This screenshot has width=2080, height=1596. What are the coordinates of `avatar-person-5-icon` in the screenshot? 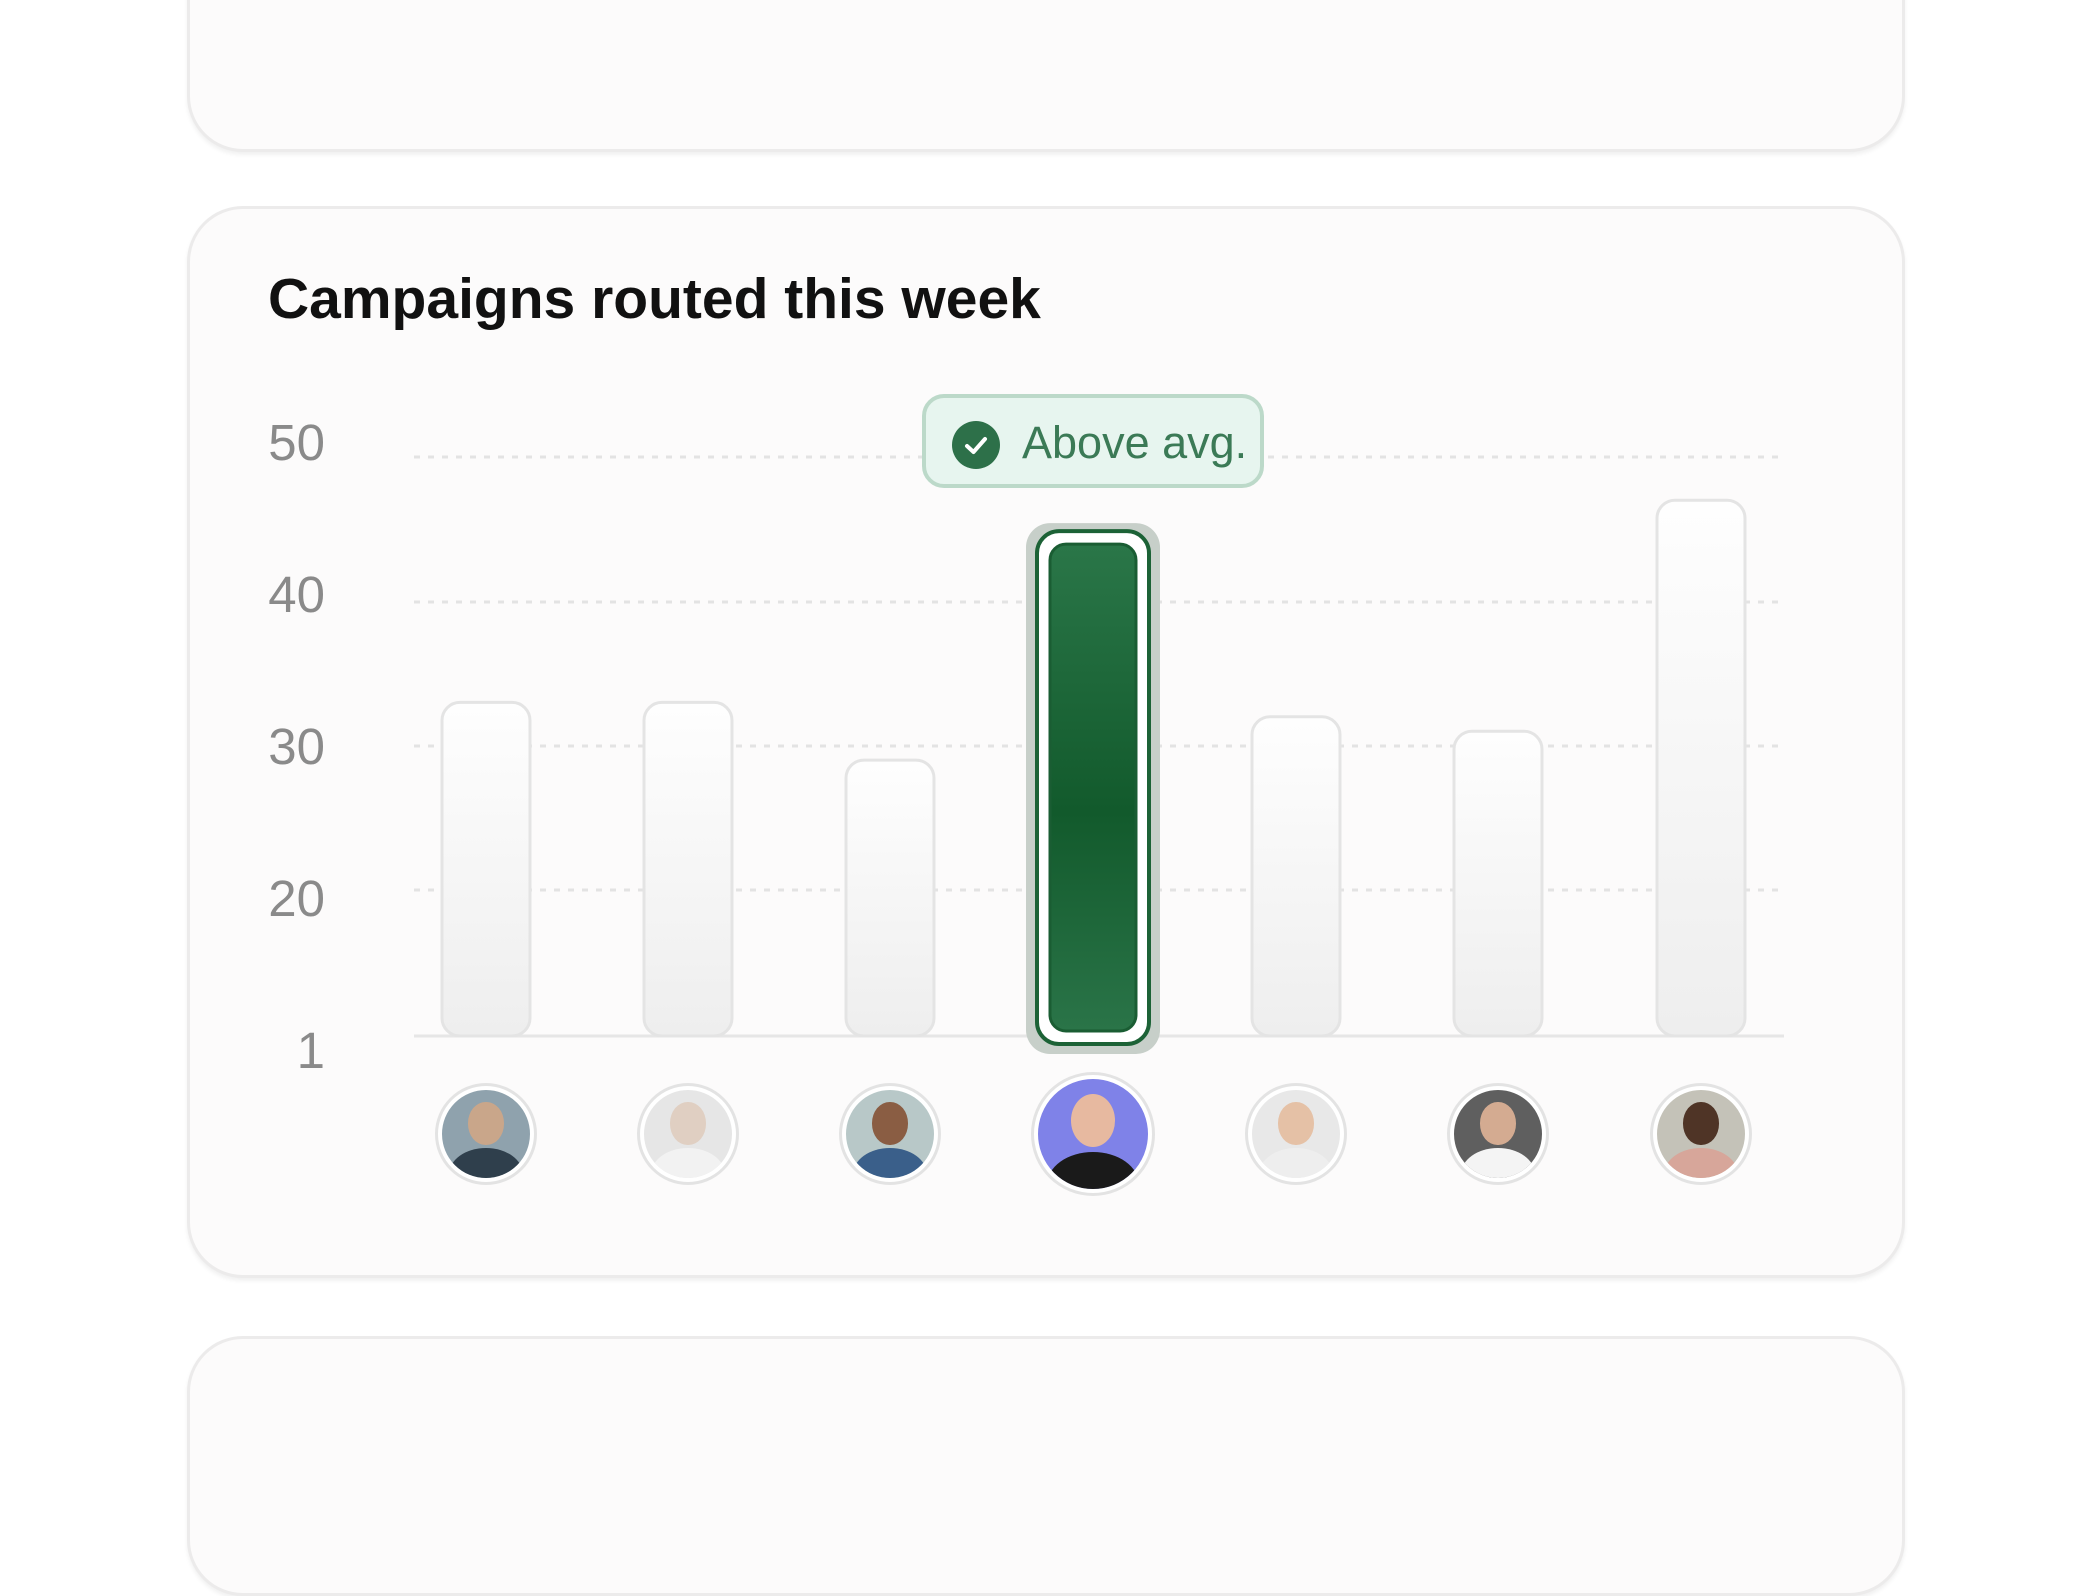 It's located at (1296, 1134).